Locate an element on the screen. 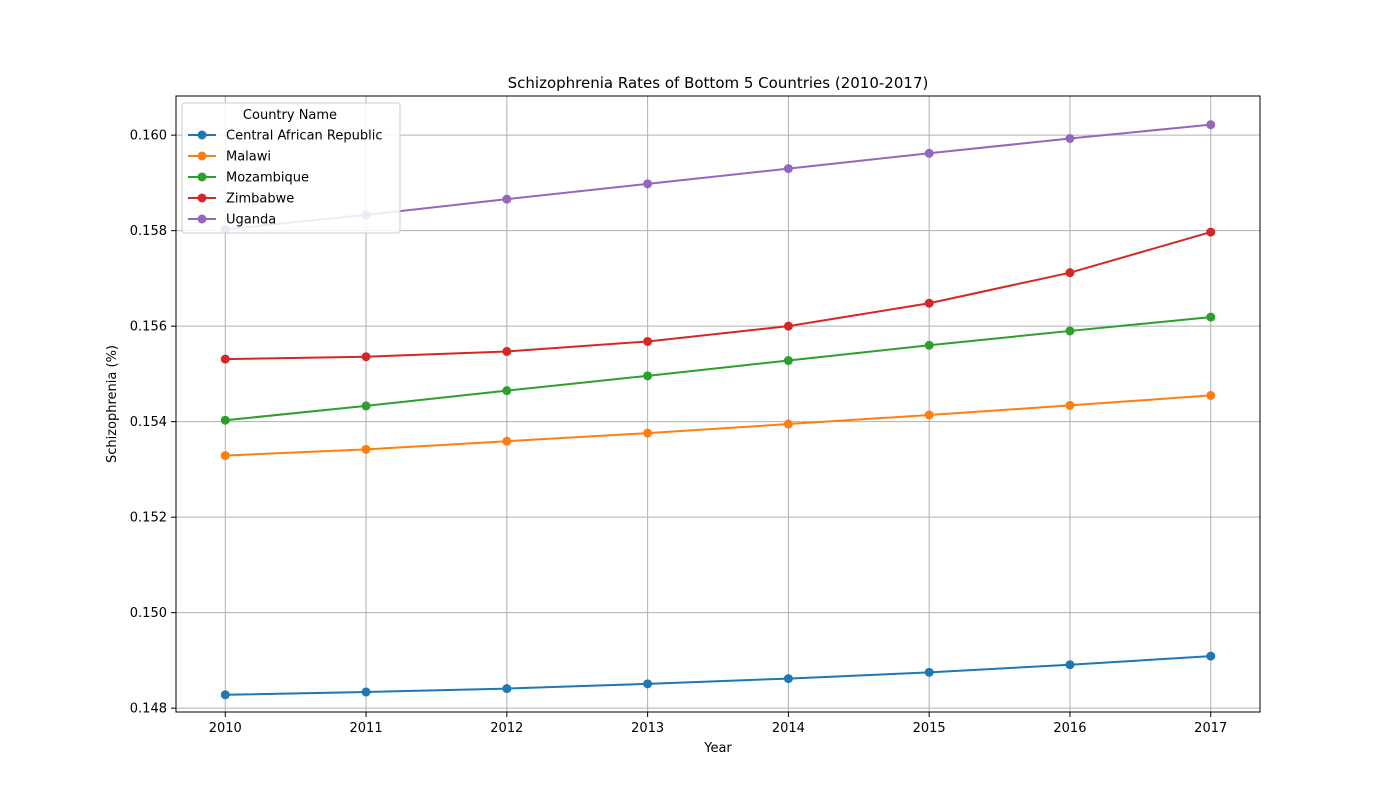 Image resolution: width=1400 pixels, height=800 pixels. series-mozambique is located at coordinates (718, 368).